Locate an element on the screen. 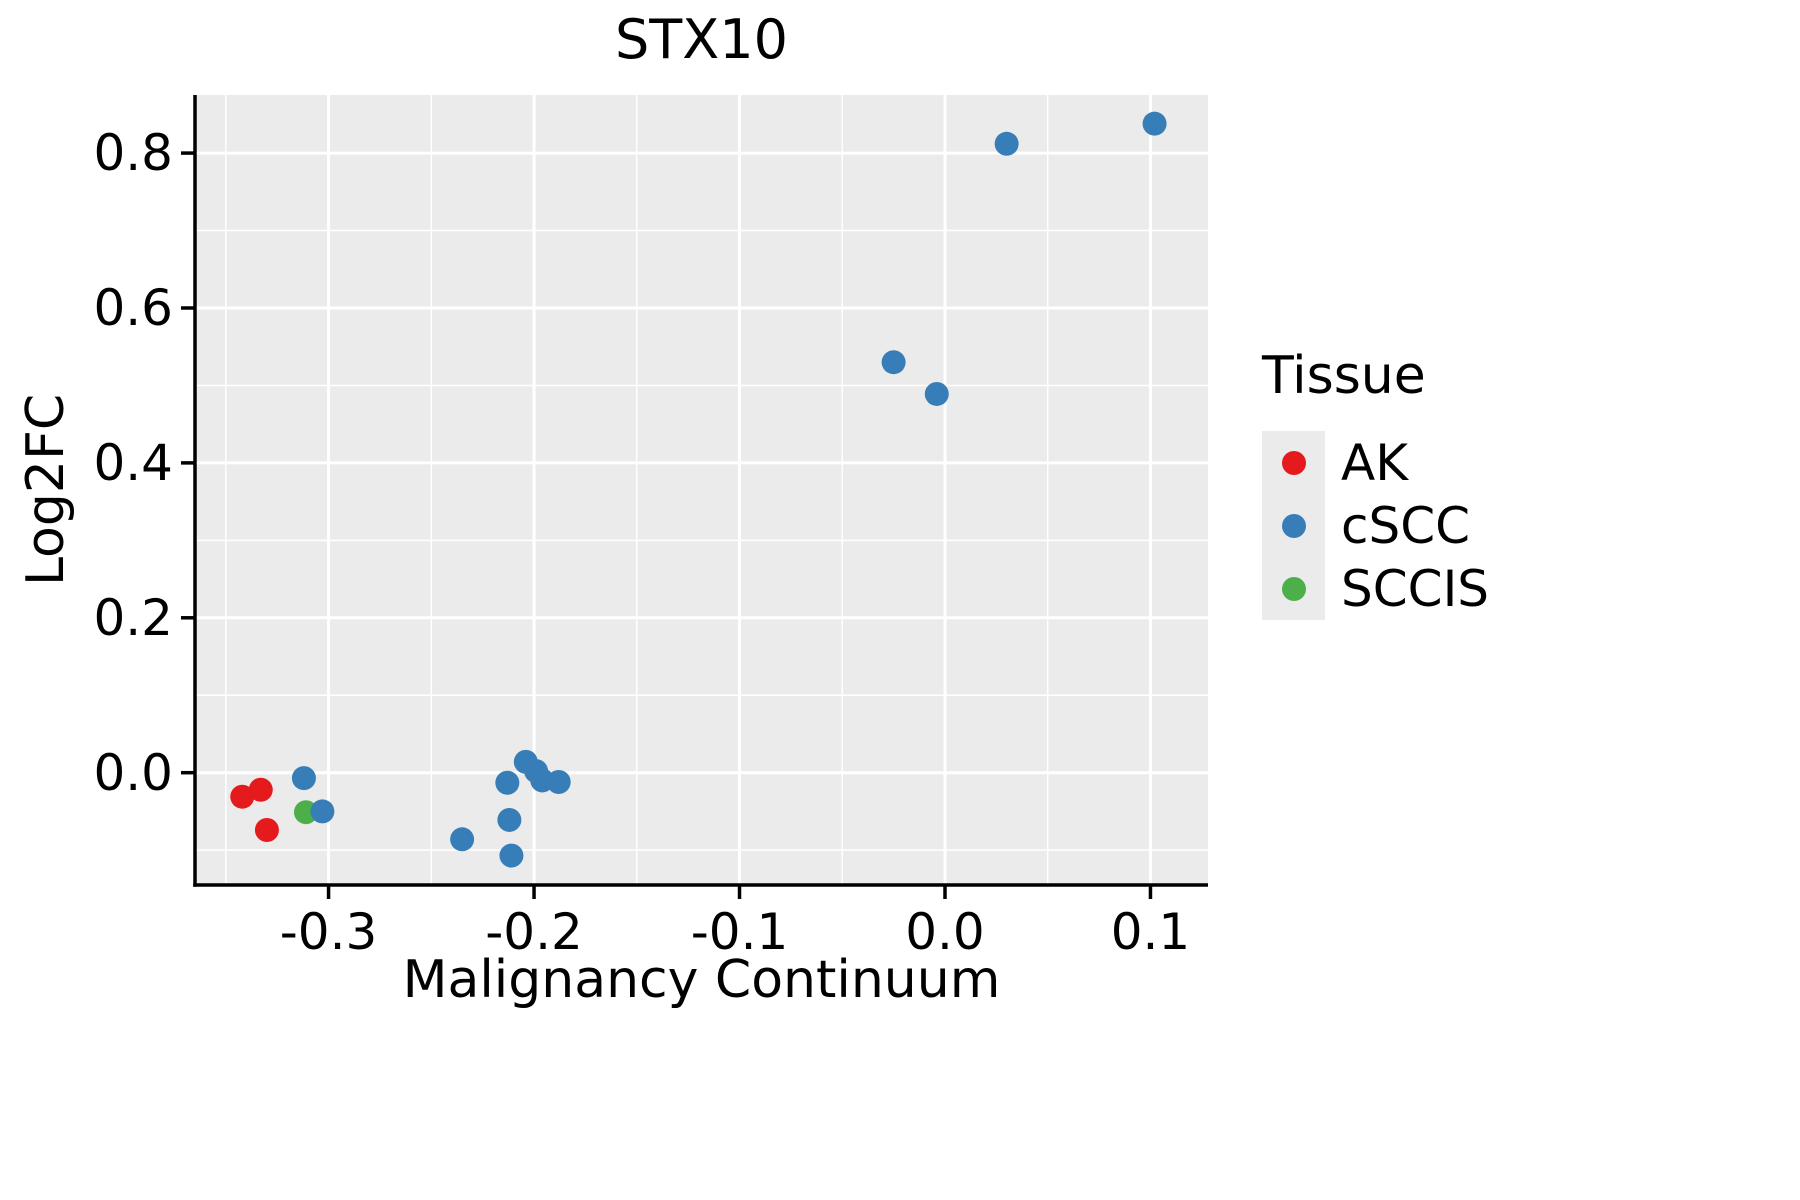  legend-dot-cscc-icon is located at coordinates (1293, 525).